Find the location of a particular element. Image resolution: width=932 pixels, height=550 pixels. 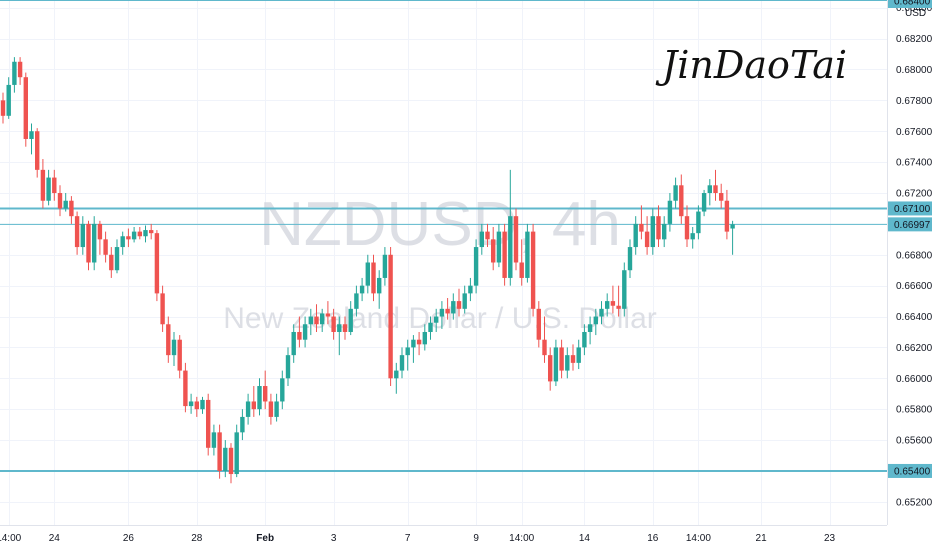

price-tick-label: 0.66400 is located at coordinates (914, 317).